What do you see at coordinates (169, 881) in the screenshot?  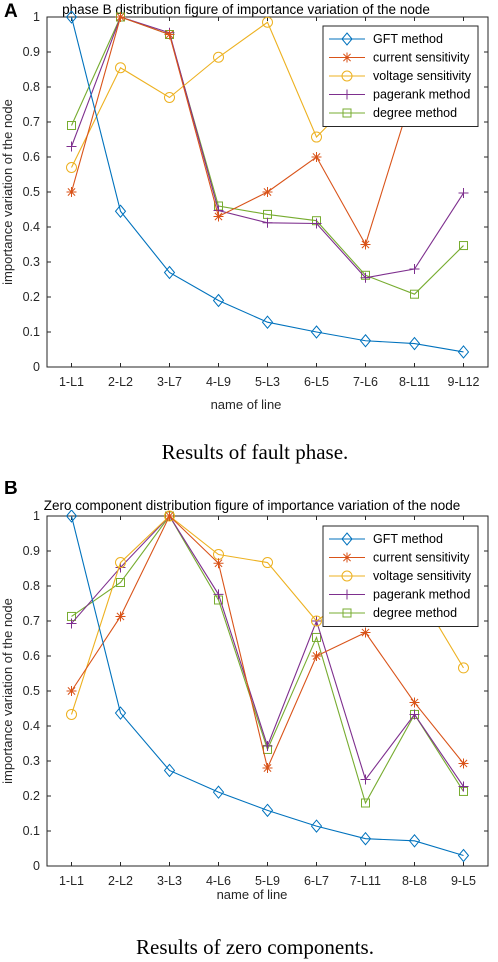 I see `x-tick-label: 3-L3` at bounding box center [169, 881].